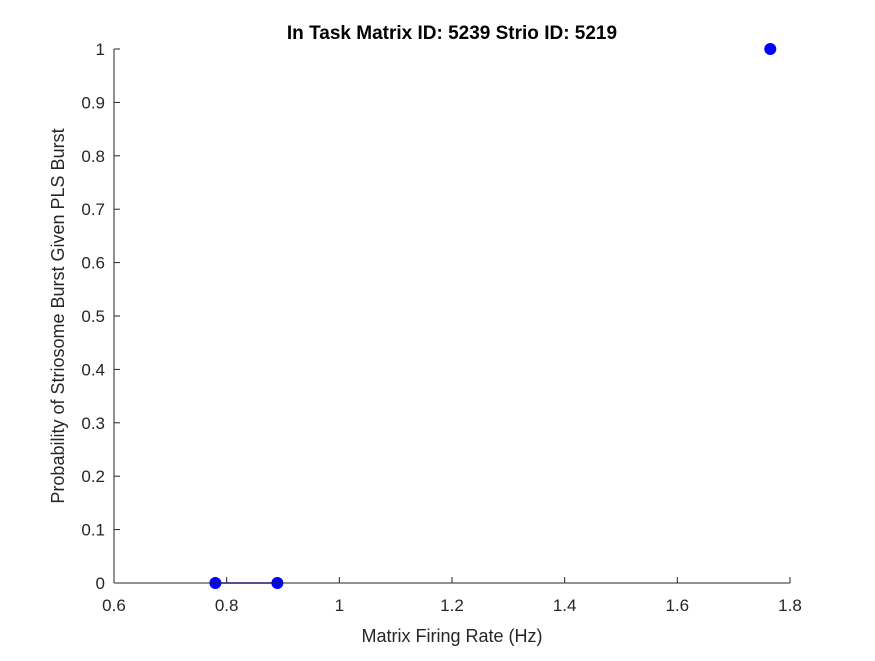  What do you see at coordinates (678, 605) in the screenshot?
I see `x-tick-label: 1.6` at bounding box center [678, 605].